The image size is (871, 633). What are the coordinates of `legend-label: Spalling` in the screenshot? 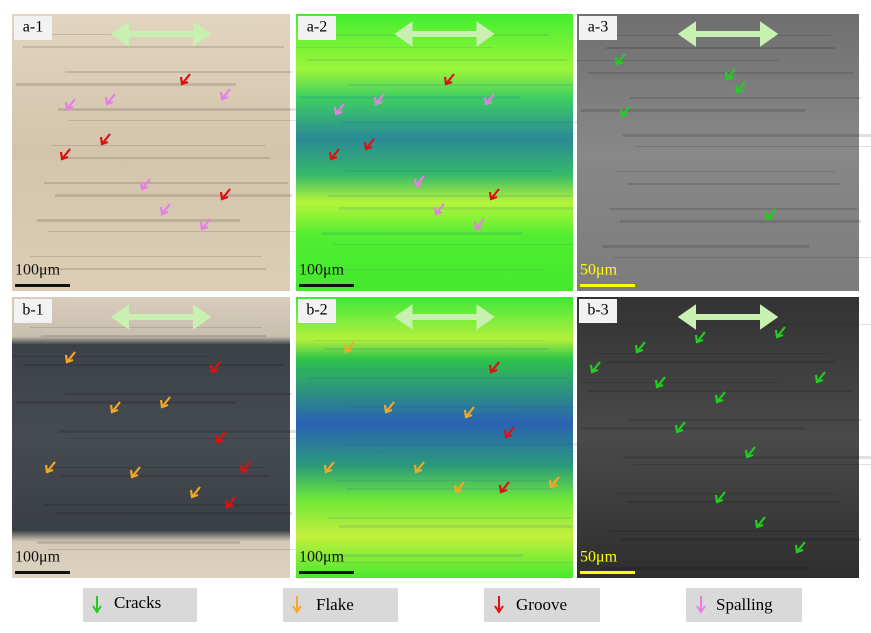 It's located at (744, 604).